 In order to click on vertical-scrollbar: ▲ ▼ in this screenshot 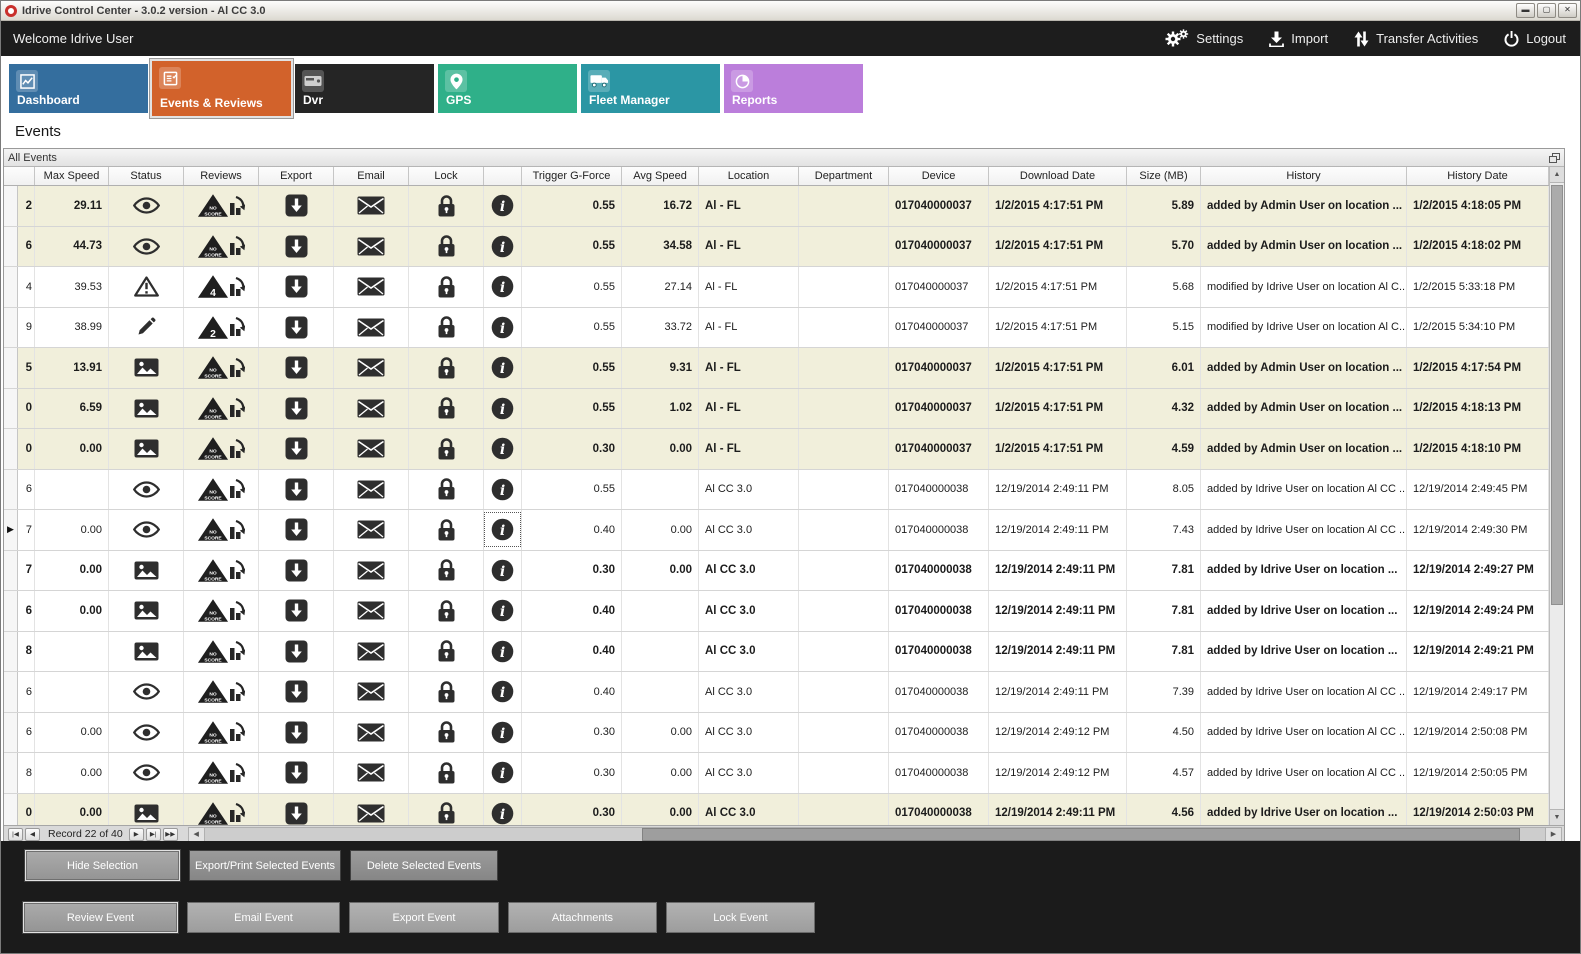, I will do `click(1556, 496)`.